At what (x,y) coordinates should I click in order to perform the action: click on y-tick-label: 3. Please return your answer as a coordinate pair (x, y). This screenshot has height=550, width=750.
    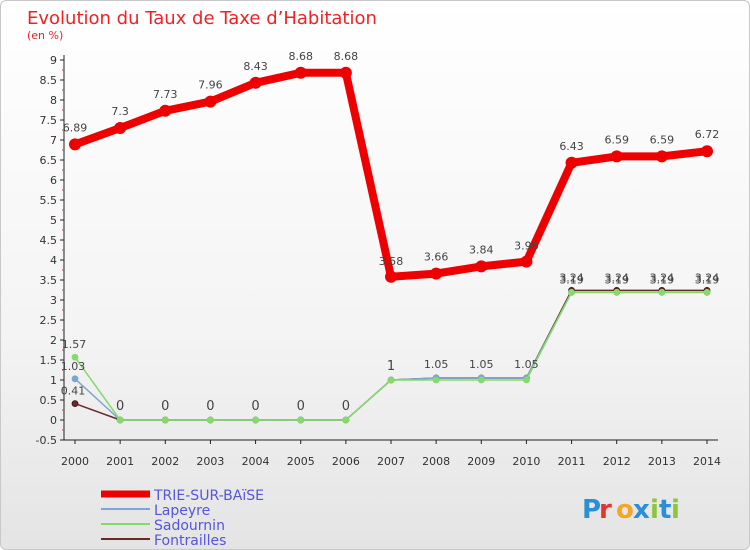
    Looking at the image, I should click on (53, 300).